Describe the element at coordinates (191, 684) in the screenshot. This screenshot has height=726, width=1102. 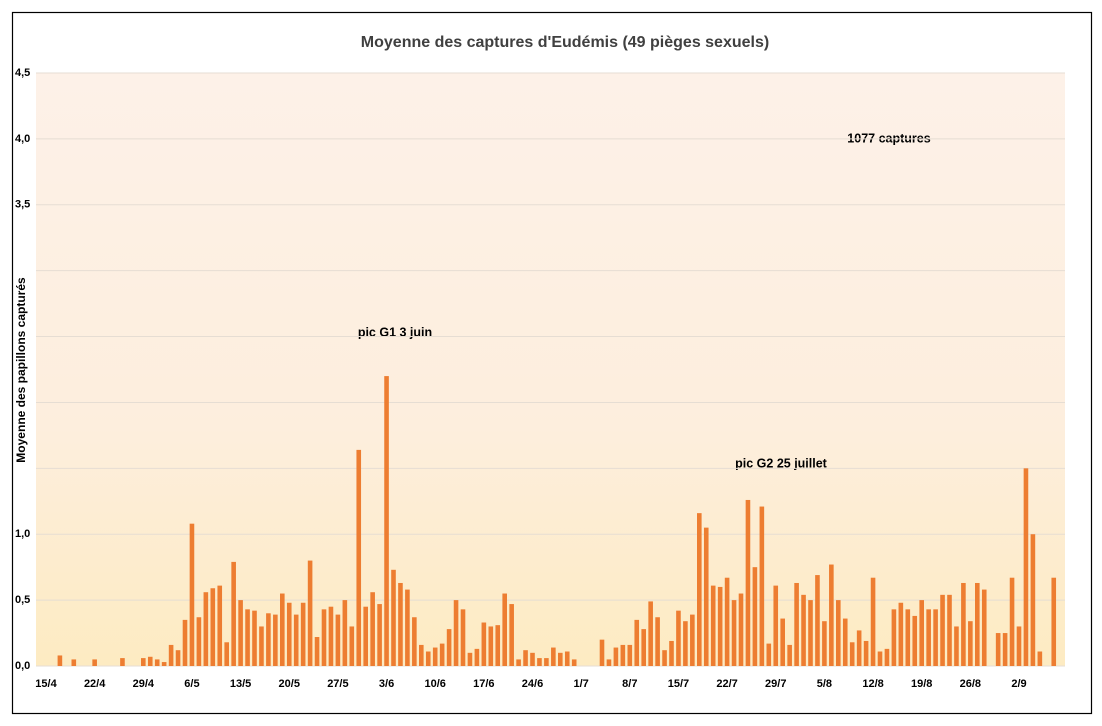
I see `x-tick-label: 6/5` at that location.